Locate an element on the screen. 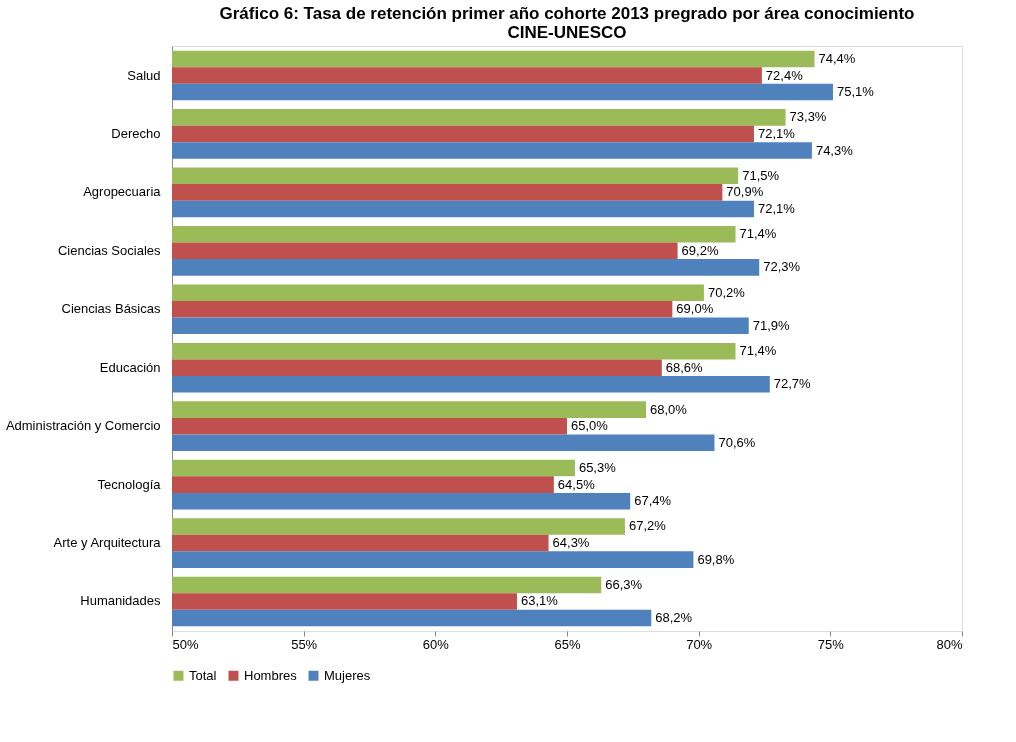 Image resolution: width=1016 pixels, height=742 pixels. data-label: 74,4% is located at coordinates (837, 58).